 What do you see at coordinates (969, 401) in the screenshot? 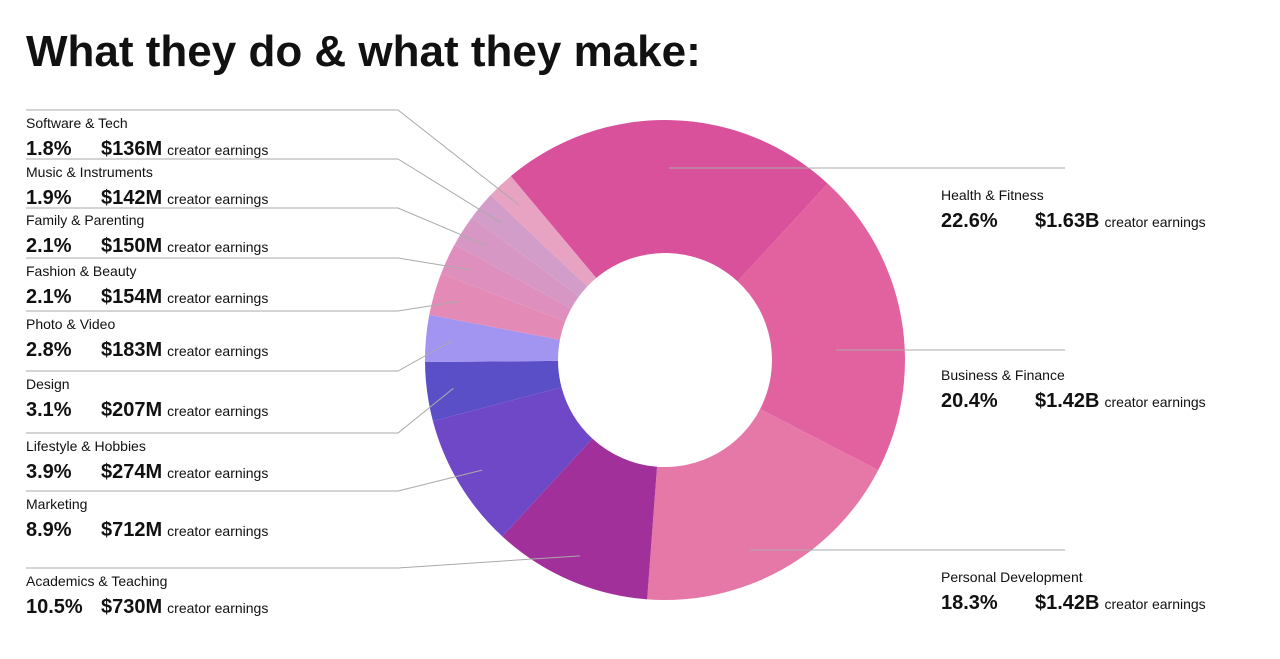
I see `percent-label: 20.4%` at bounding box center [969, 401].